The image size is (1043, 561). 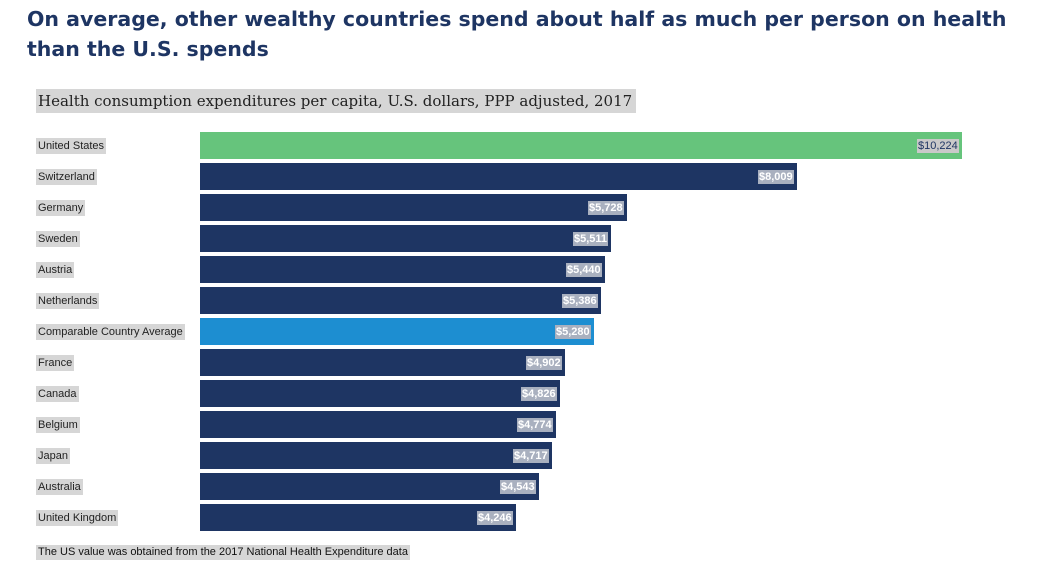 What do you see at coordinates (58, 239) in the screenshot?
I see `category-label-sweden: Sweden` at bounding box center [58, 239].